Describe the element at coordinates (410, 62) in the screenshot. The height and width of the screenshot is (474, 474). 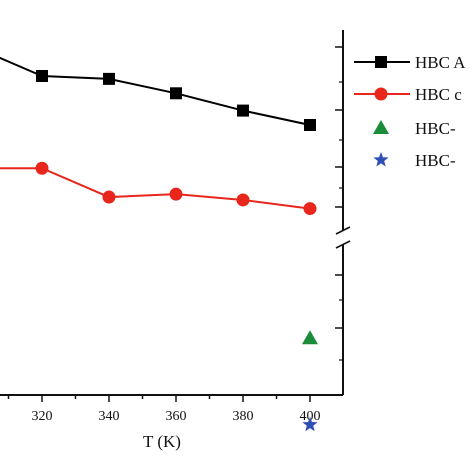
I see `legend-entry: HBC A` at that location.